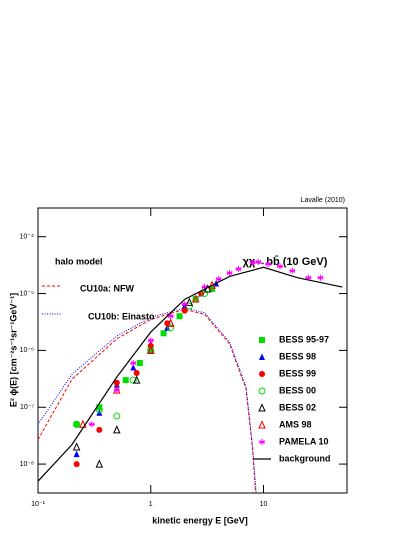 The height and width of the screenshot is (537, 415). I want to click on x-axis-label: kinetic energy E [GeV], so click(200, 520).